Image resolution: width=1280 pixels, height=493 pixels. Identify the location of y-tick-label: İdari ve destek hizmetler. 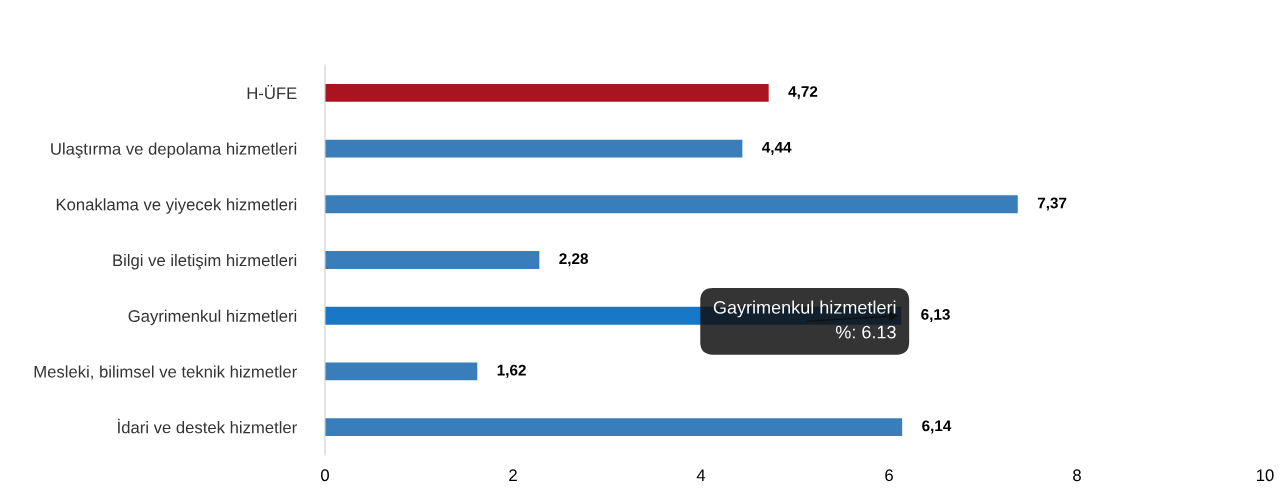
(207, 426).